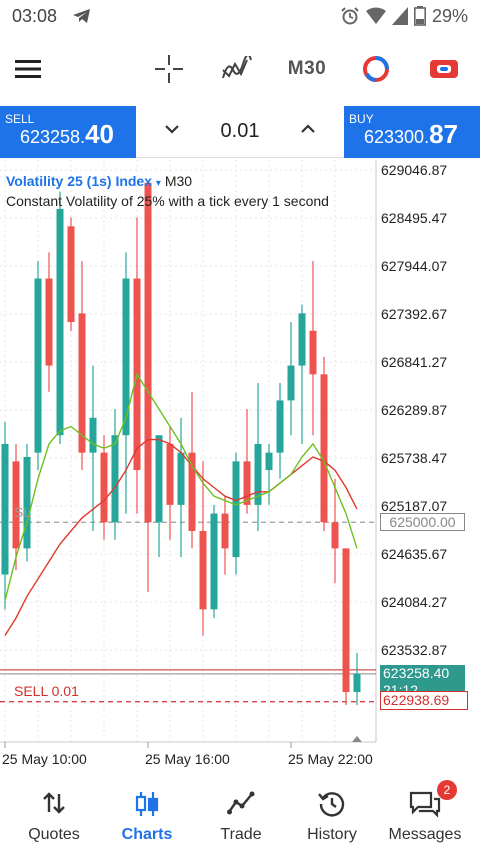 The width and height of the screenshot is (480, 854). What do you see at coordinates (172, 129) in the screenshot?
I see `lot-decrease-icon` at bounding box center [172, 129].